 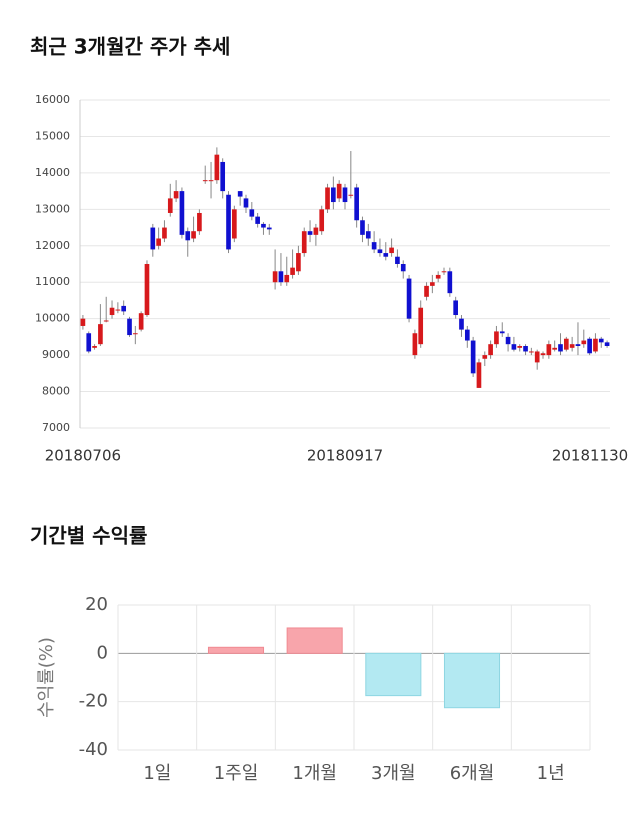 I want to click on y-tick-label: 13000, so click(x=52, y=208).